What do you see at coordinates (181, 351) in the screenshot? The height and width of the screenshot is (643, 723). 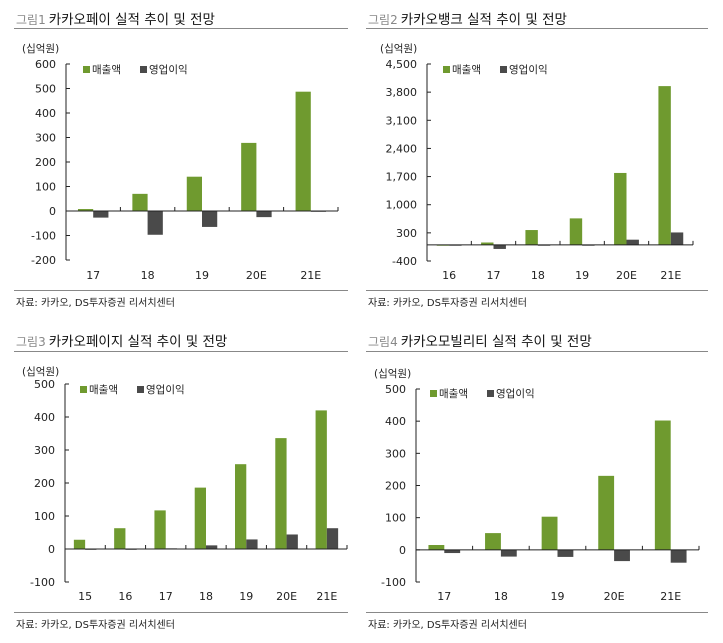 I see `title-divider` at bounding box center [181, 351].